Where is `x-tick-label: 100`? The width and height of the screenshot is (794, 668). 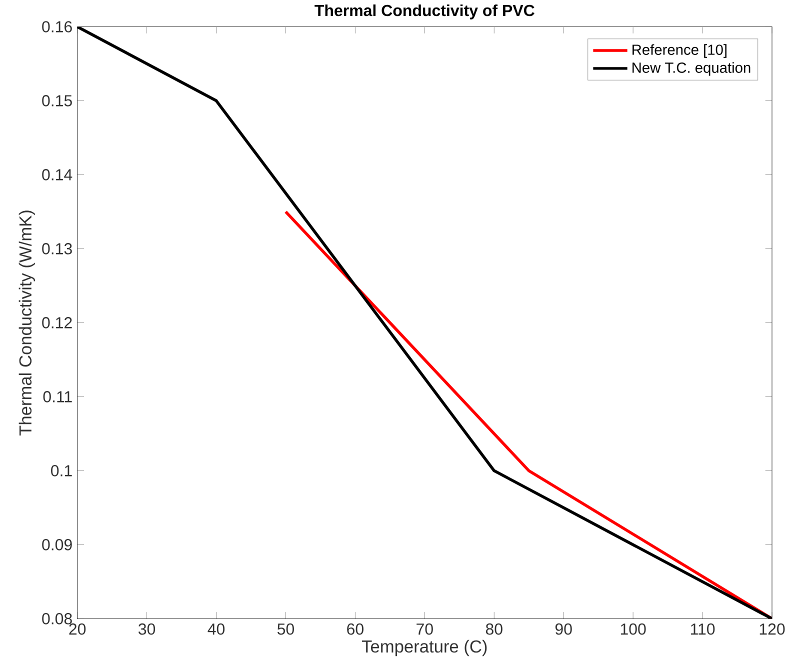
x-tick-label: 100 is located at coordinates (633, 629).